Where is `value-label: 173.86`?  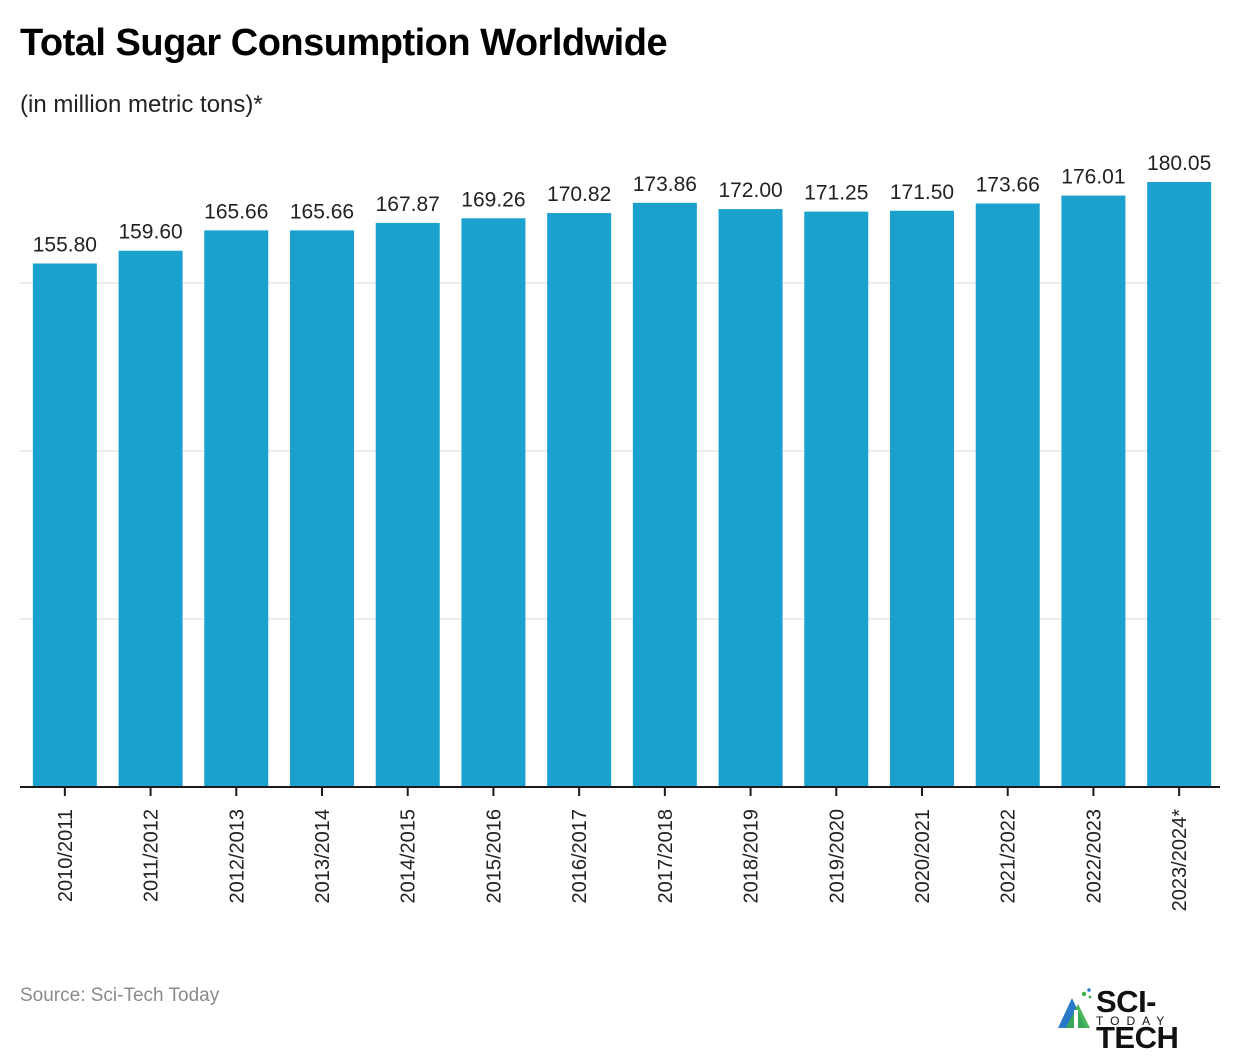
value-label: 173.86 is located at coordinates (665, 184).